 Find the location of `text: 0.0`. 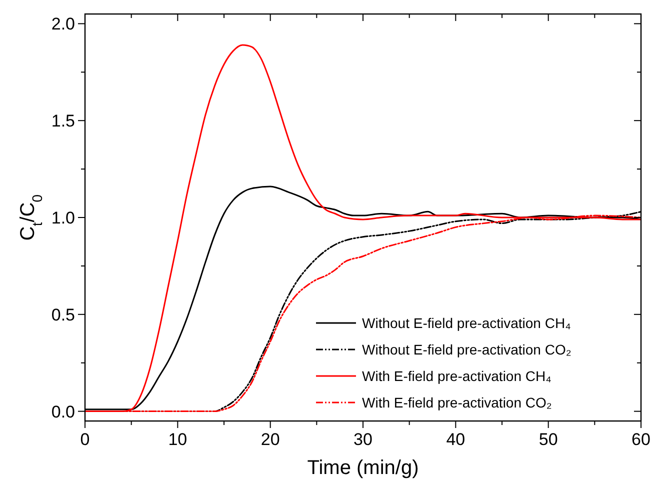

text: 0.0 is located at coordinates (63, 412).